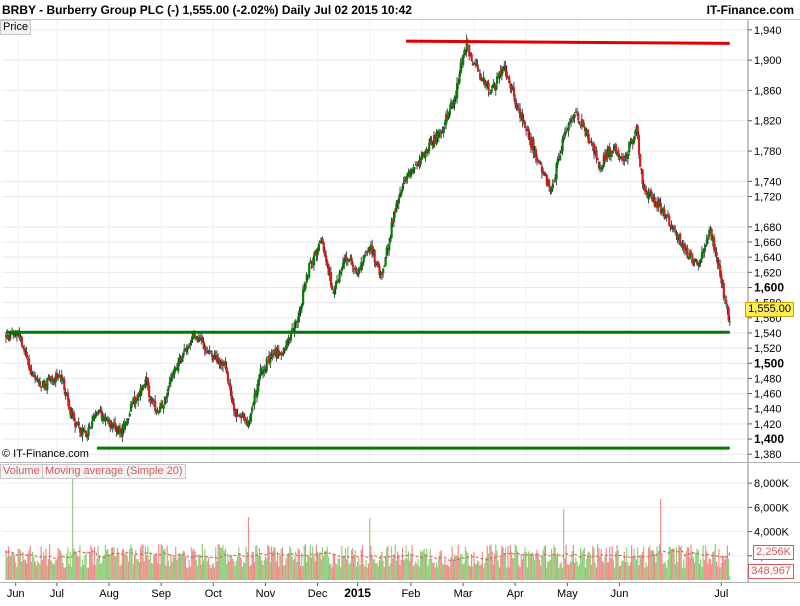  What do you see at coordinates (114, 471) in the screenshot?
I see `moving-average-tag: Moving average (Simple 20)` at bounding box center [114, 471].